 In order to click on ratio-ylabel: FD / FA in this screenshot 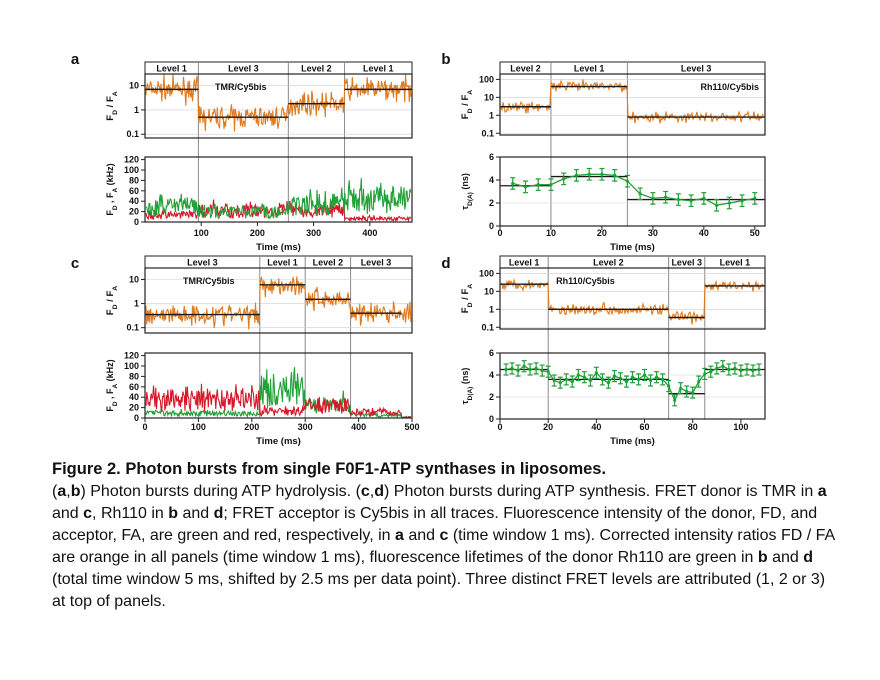, I will do `click(112, 300)`.